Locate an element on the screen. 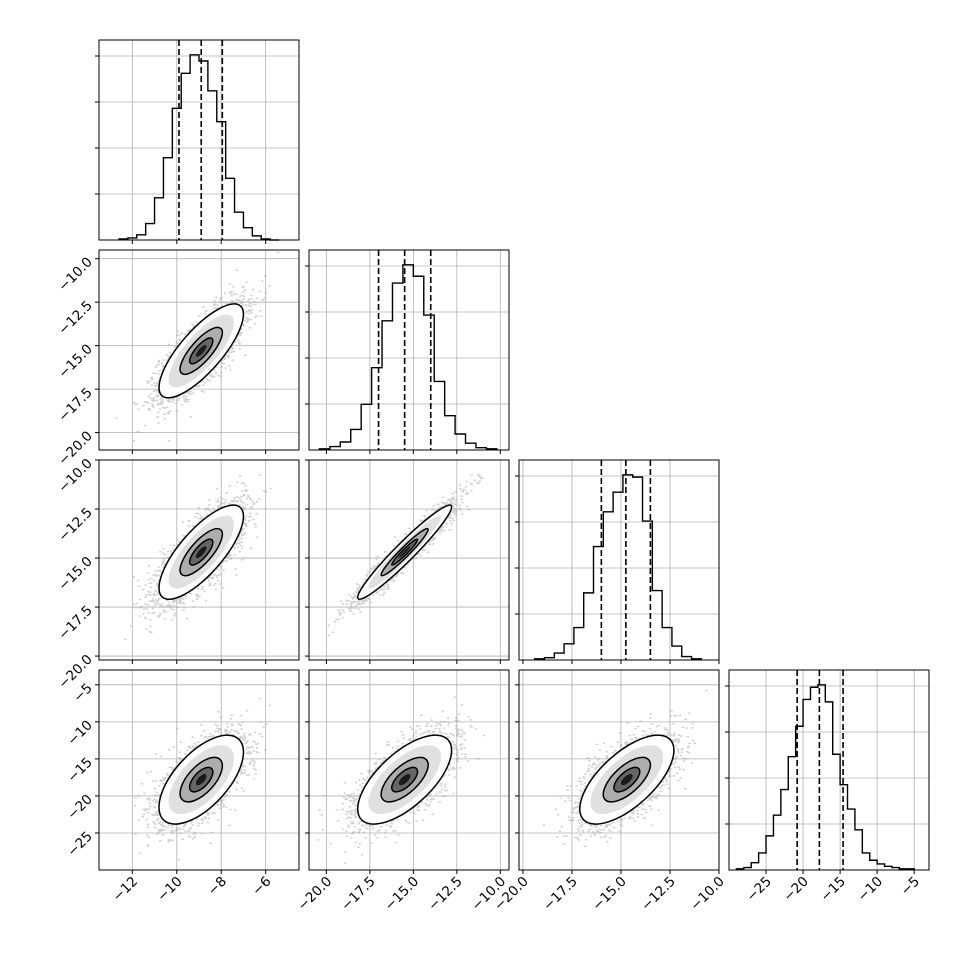 The height and width of the screenshot is (970, 970). density-panel: −5−10−15−20−25−12 −10 −8 −6 is located at coordinates (182, 787).